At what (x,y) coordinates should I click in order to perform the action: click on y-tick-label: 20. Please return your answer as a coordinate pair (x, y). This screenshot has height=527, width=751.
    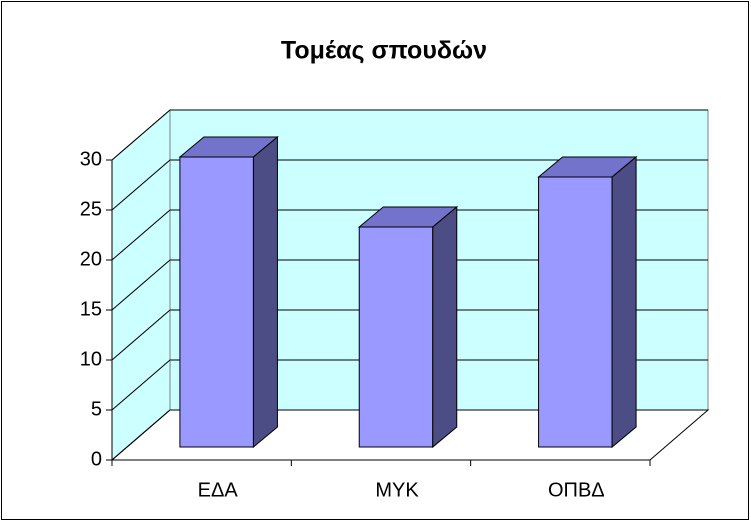
    Looking at the image, I should click on (91, 259).